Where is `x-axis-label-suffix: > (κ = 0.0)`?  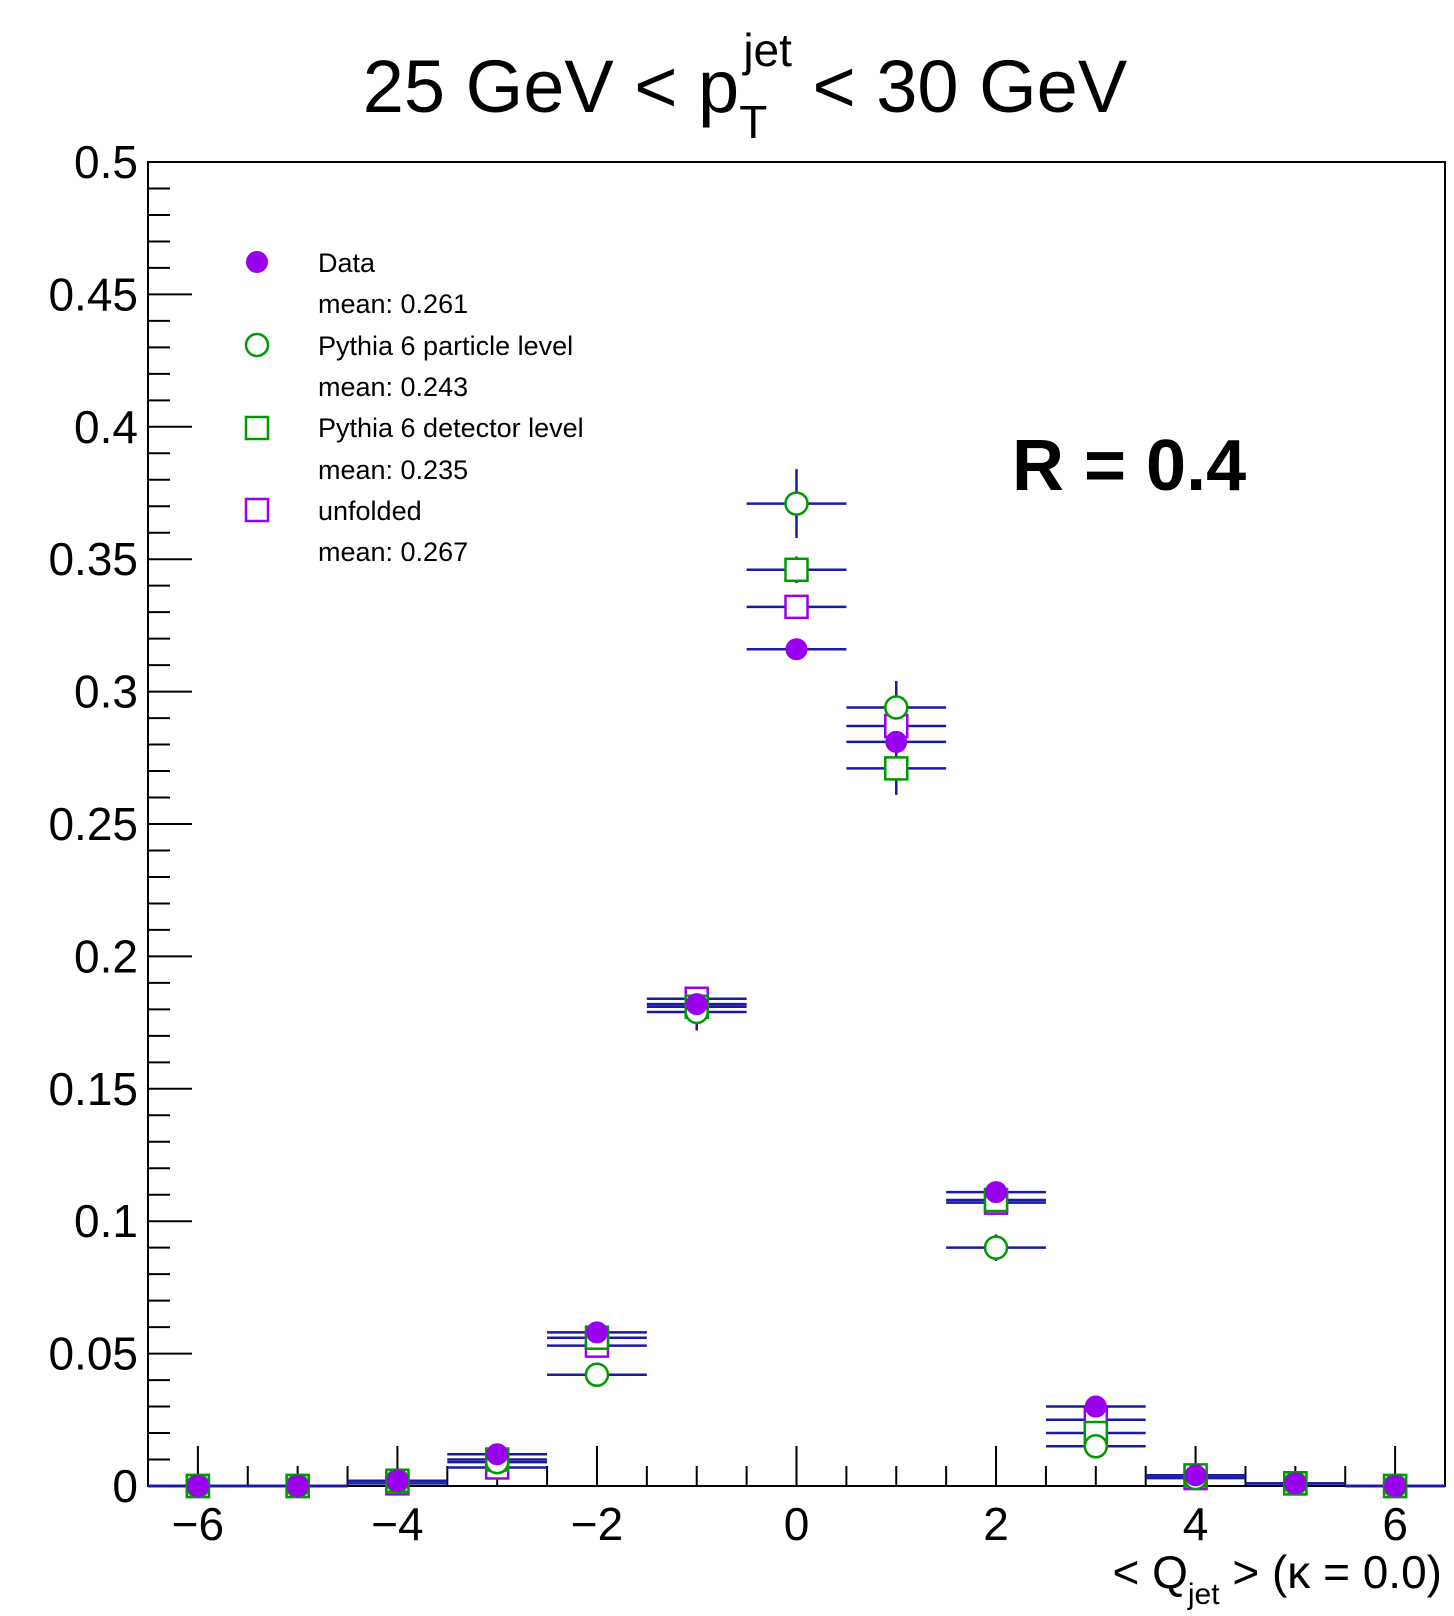
x-axis-label-suffix: > (κ = 0.0) is located at coordinates (1331, 1572).